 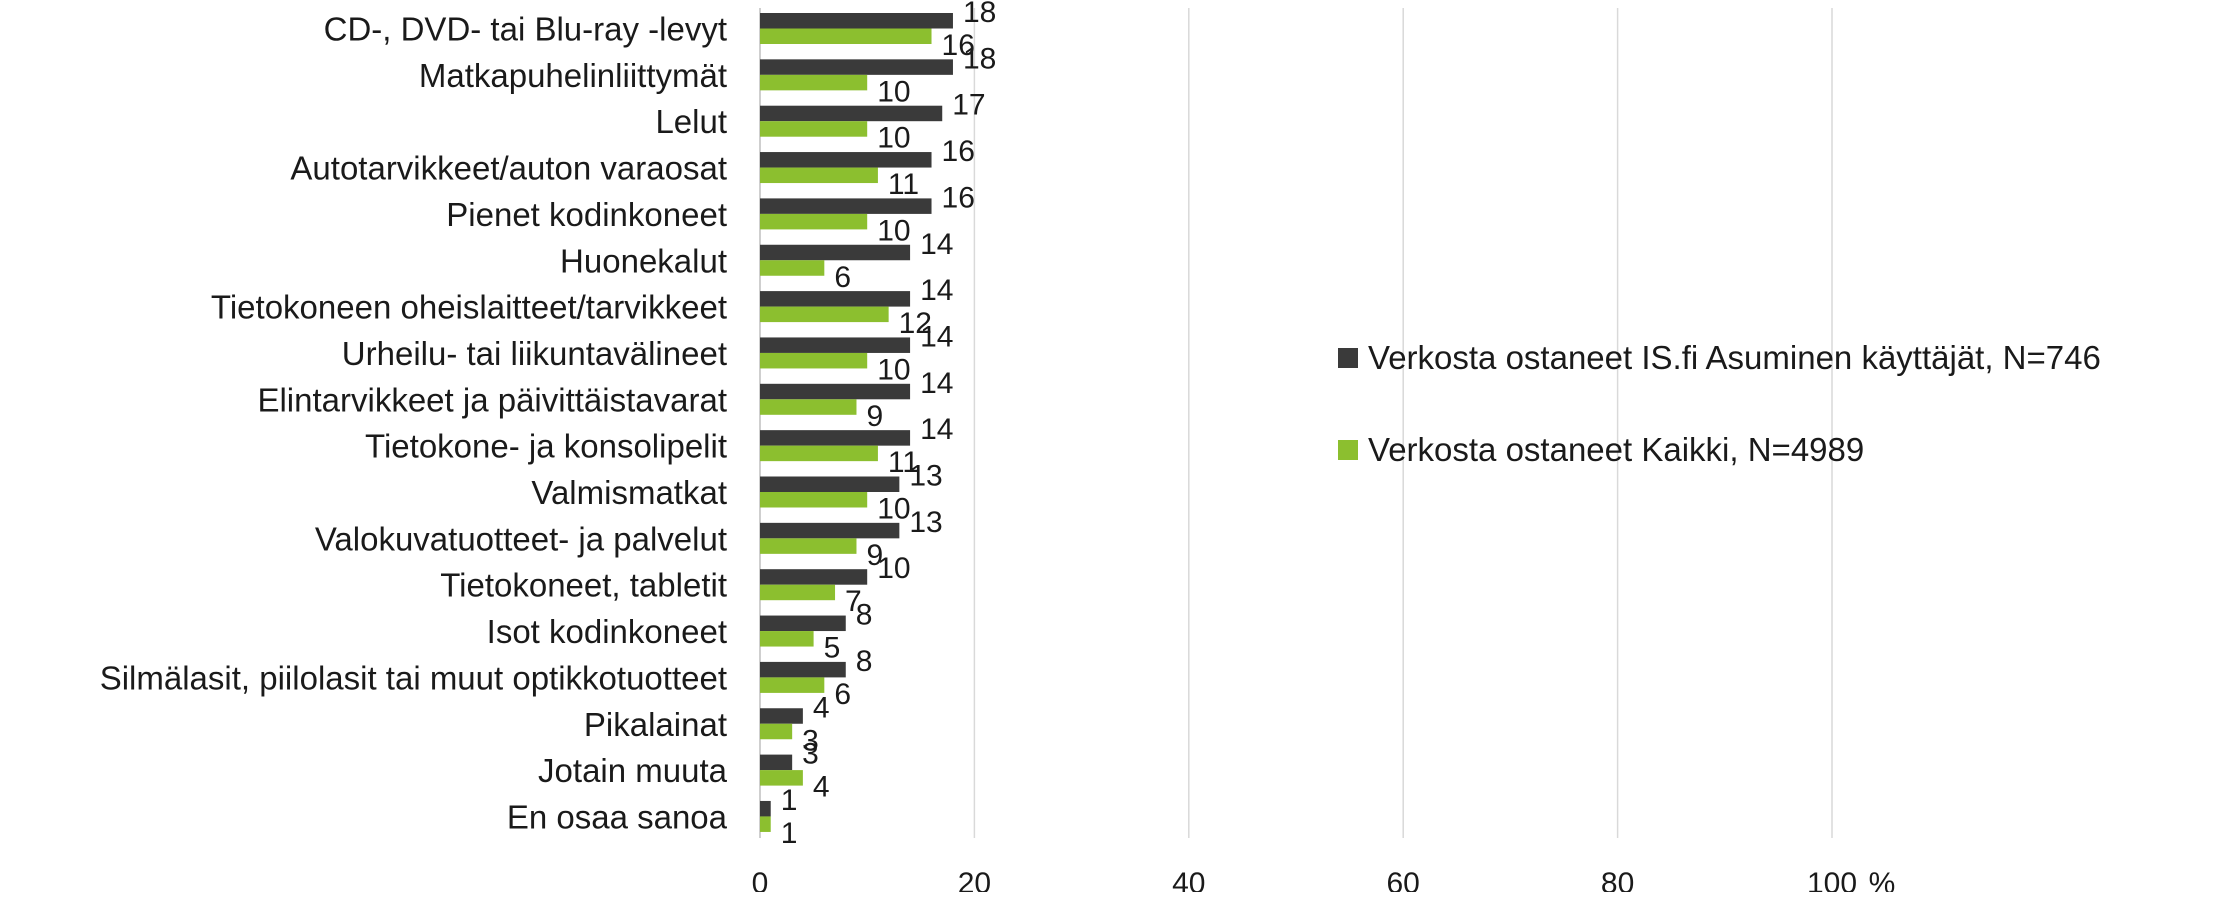 I want to click on category-label: Tietokoneet, tabletit, so click(x=583, y=585).